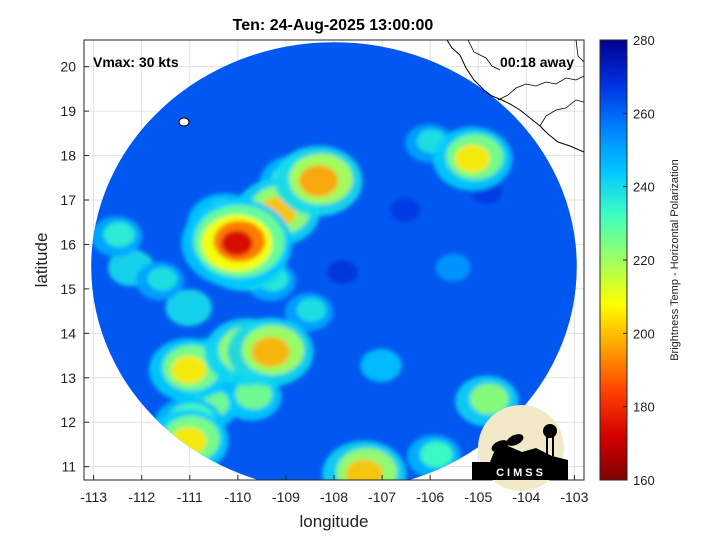 The height and width of the screenshot is (540, 720). What do you see at coordinates (547, 447) in the screenshot?
I see `logo-tower-leg` at bounding box center [547, 447].